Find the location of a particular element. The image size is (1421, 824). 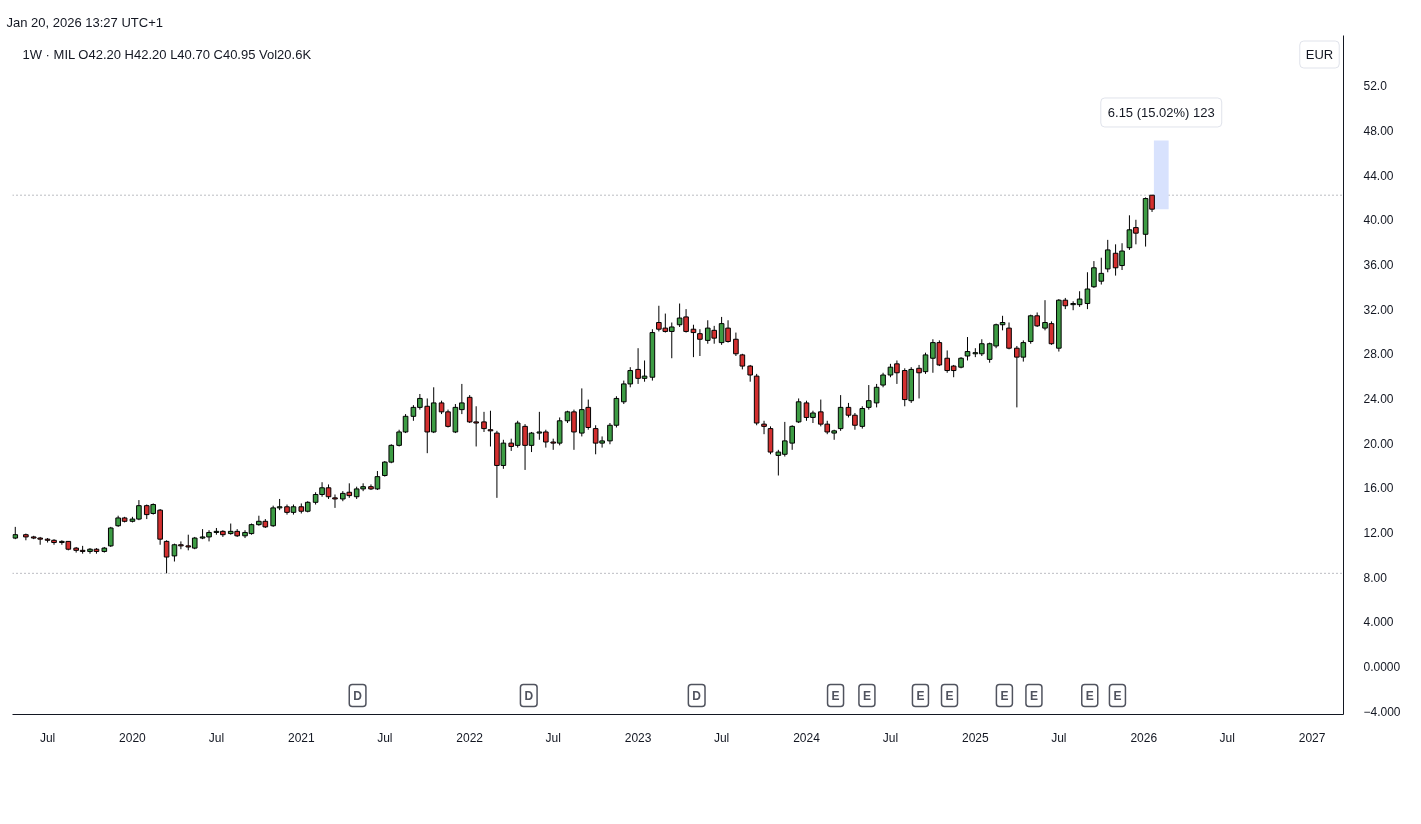

annotation: 6.15 (15.02%) 123 is located at coordinates (1161, 112).